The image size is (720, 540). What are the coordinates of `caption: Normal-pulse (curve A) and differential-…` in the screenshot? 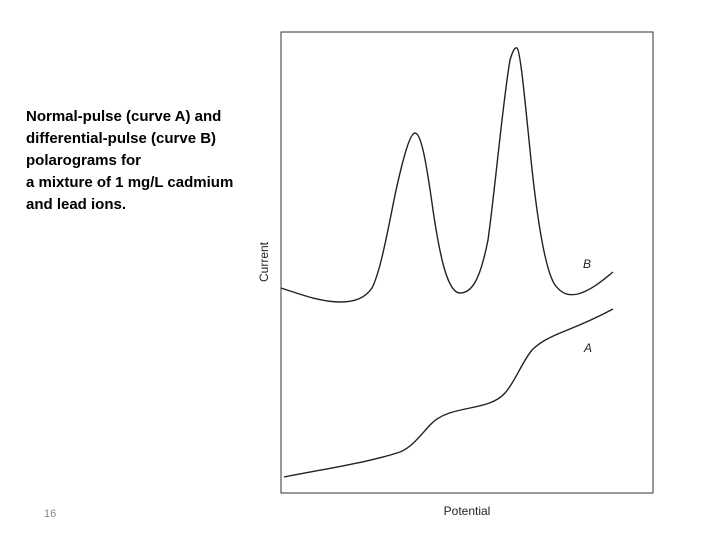 It's located at (129, 161).